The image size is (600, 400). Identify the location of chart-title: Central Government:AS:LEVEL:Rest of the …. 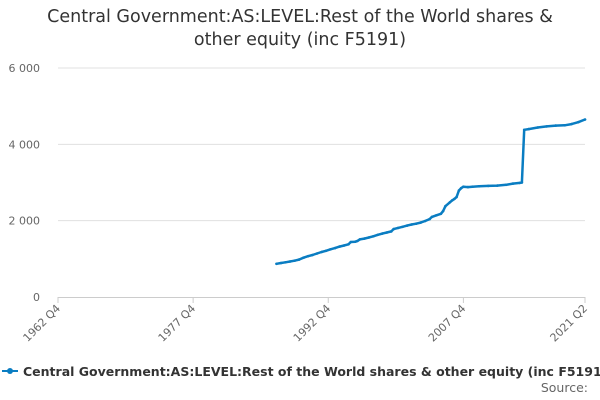
(300, 29).